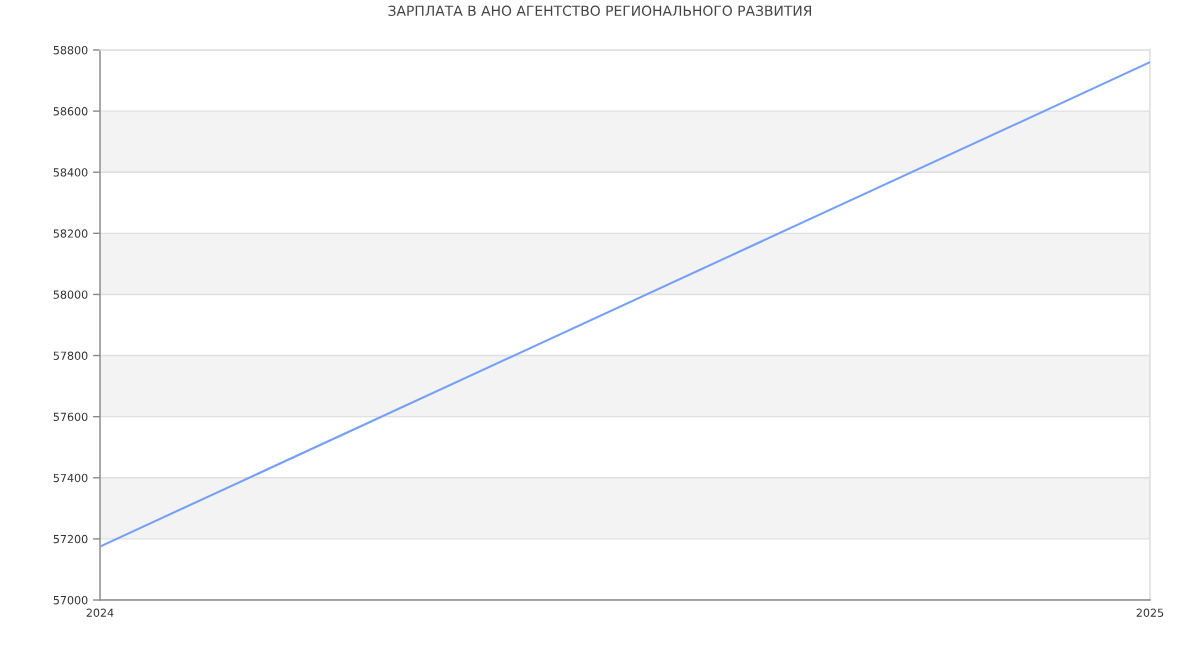 The width and height of the screenshot is (1200, 650). Describe the element at coordinates (70, 111) in the screenshot. I see `y-tick-label: 58600` at that location.